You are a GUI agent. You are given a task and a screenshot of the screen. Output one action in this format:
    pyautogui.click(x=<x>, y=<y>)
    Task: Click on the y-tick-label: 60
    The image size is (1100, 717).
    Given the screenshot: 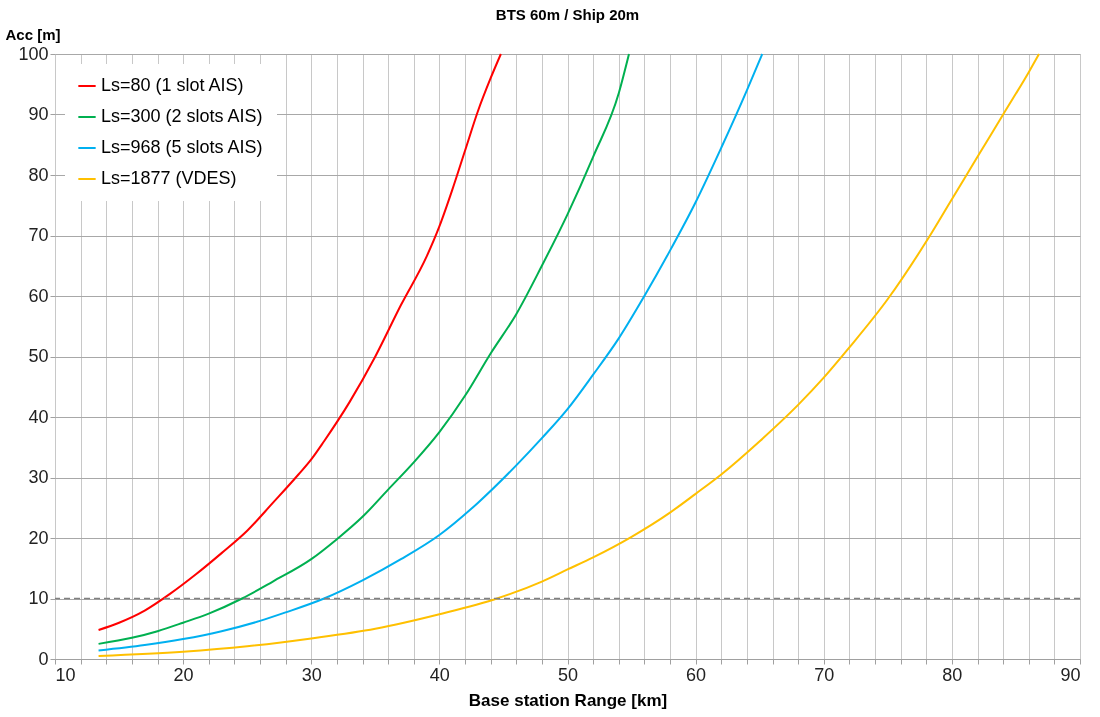 What is the action you would take?
    pyautogui.click(x=38, y=295)
    